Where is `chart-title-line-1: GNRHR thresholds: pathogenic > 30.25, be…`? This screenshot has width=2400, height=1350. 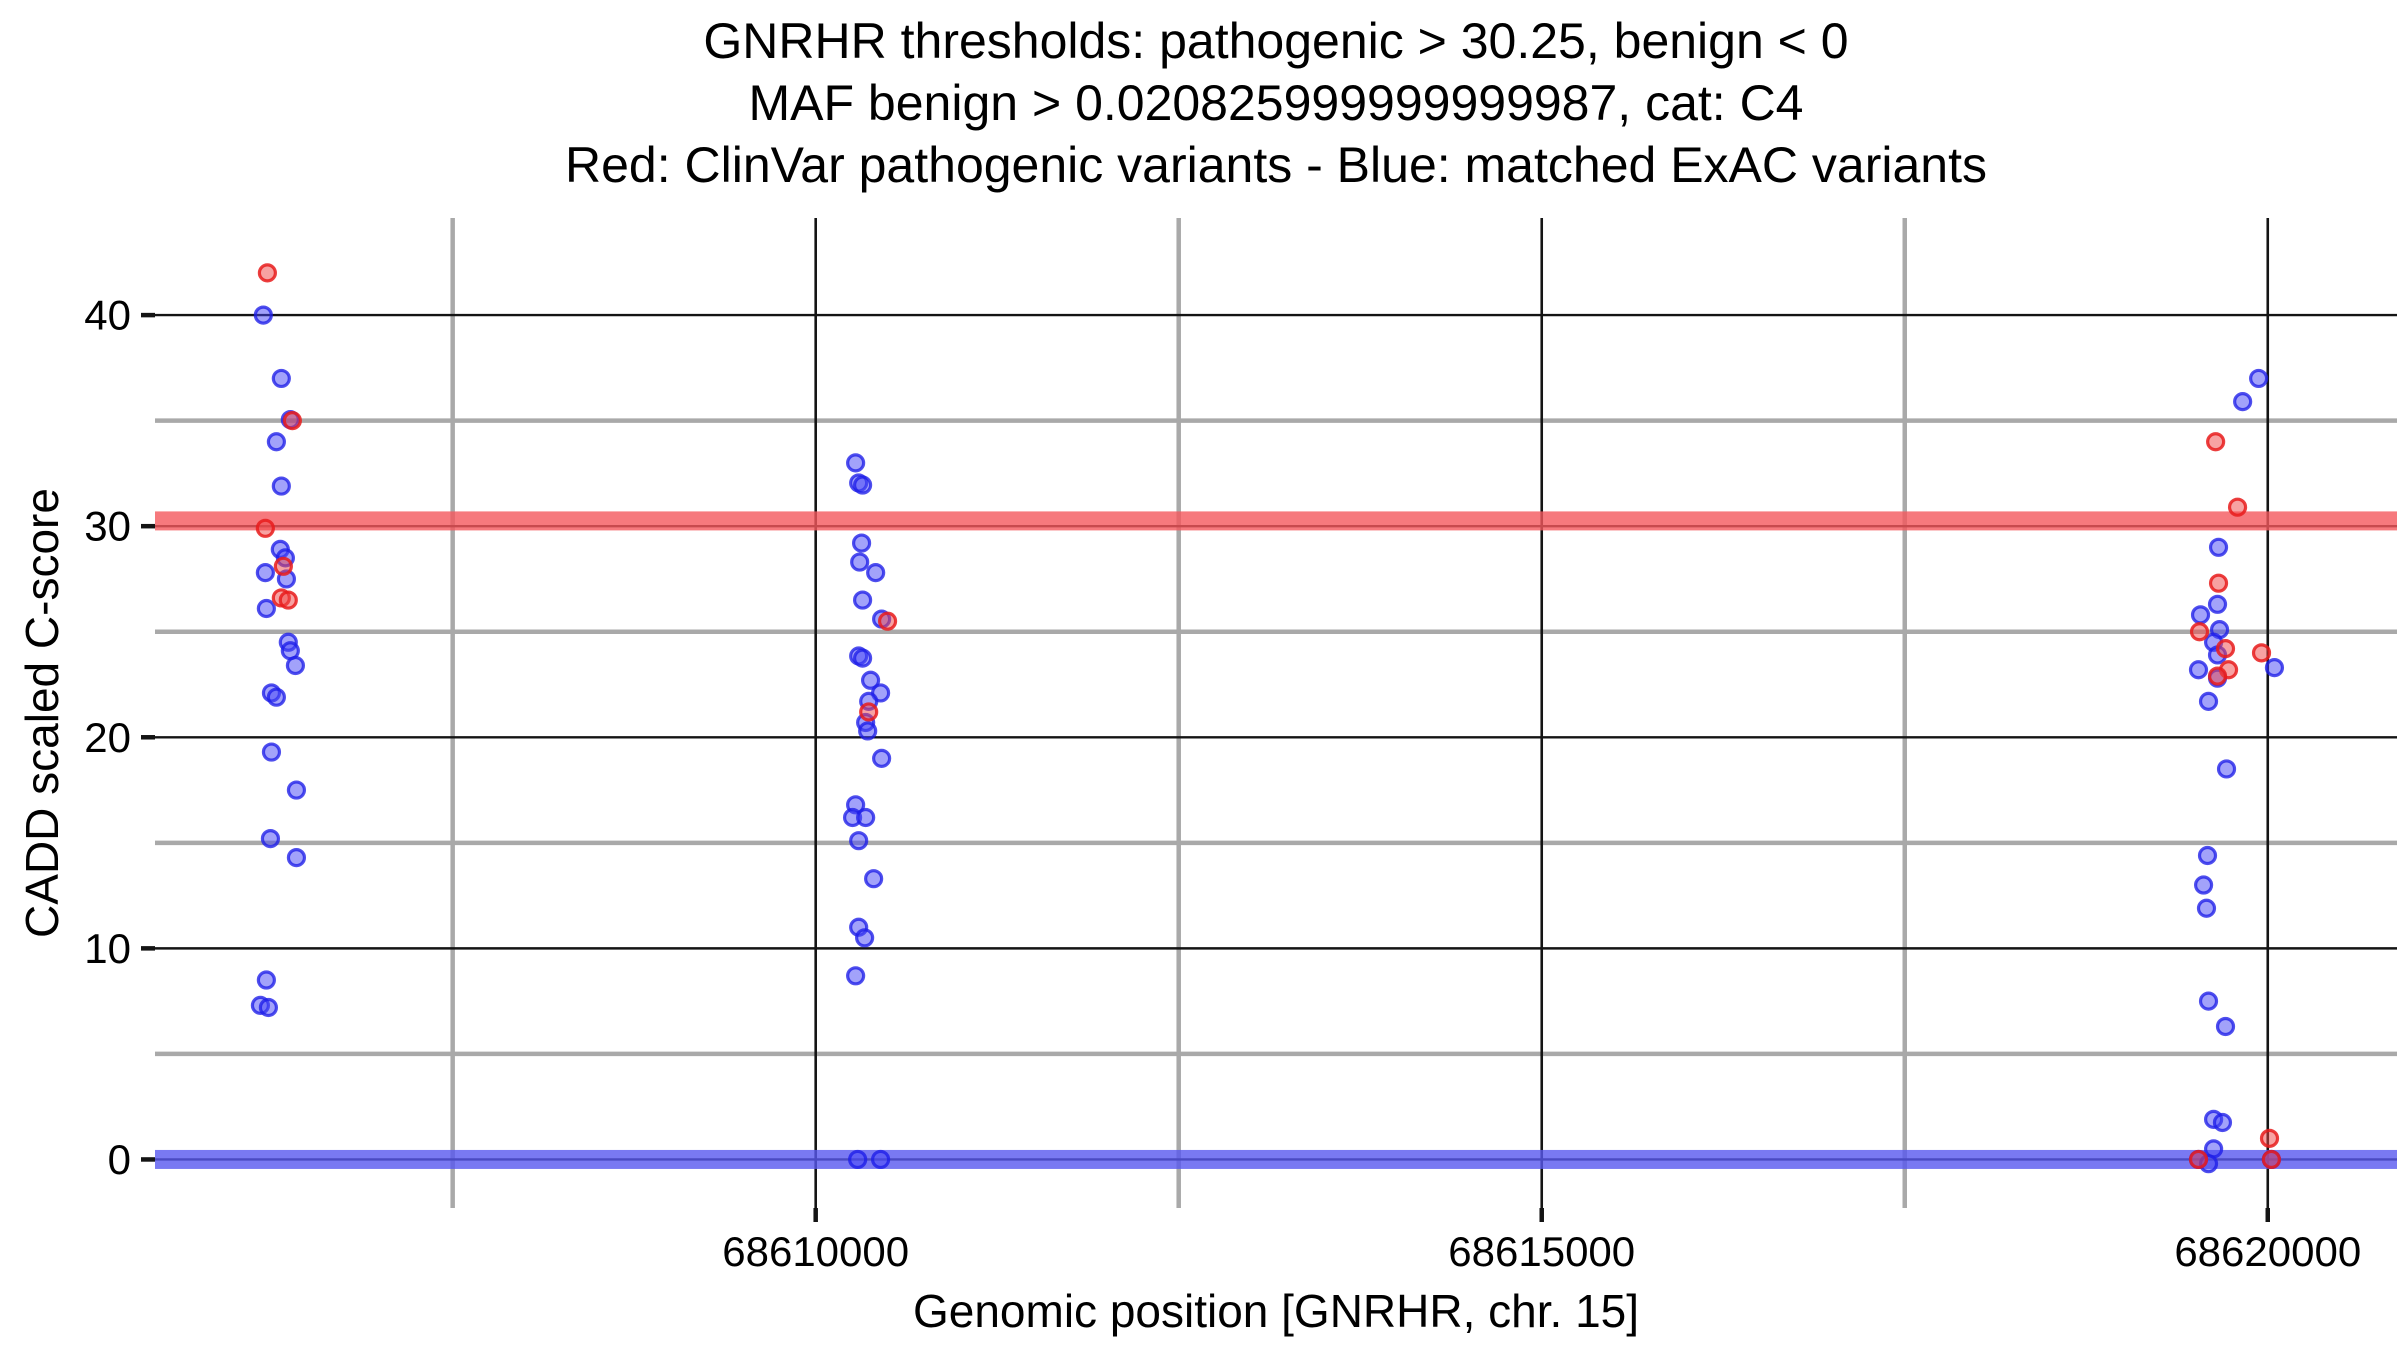 chart-title-line-1: GNRHR thresholds: pathogenic > 30.25, be… is located at coordinates (1276, 41).